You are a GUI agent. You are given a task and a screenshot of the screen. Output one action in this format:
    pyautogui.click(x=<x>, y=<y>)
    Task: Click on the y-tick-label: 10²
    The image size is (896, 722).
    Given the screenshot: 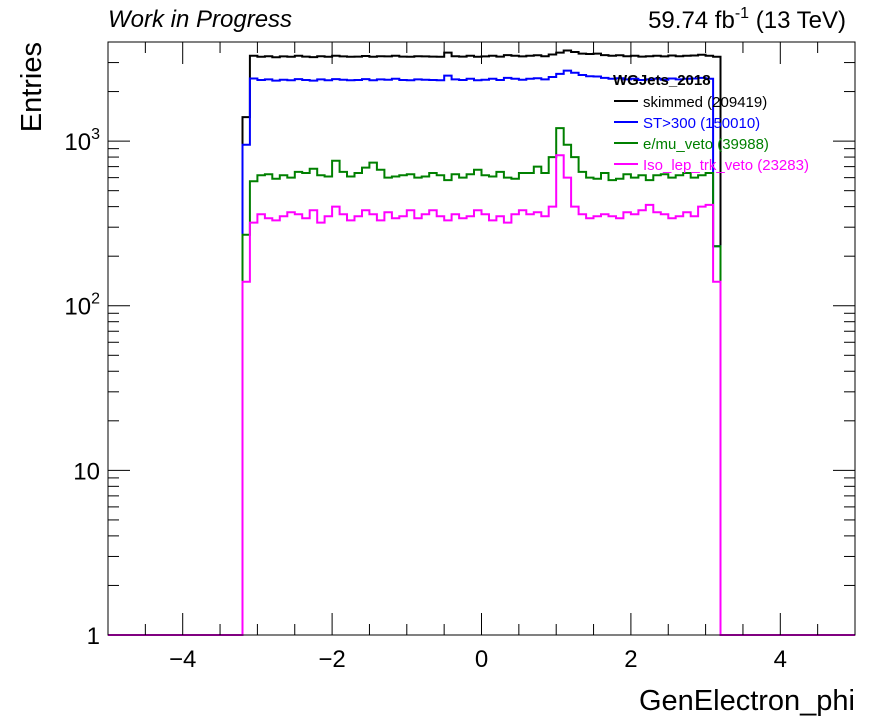 What is the action you would take?
    pyautogui.click(x=82, y=306)
    